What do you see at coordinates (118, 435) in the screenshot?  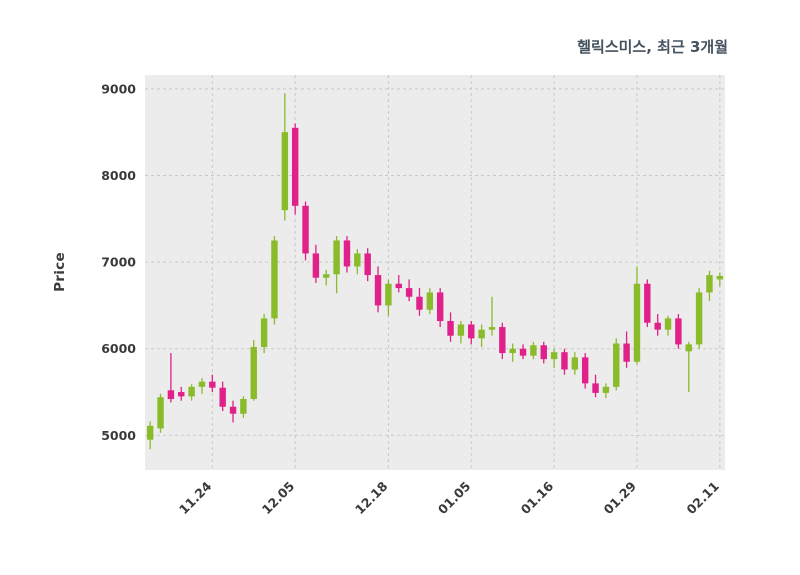 I see `y-tick-label: 5000` at bounding box center [118, 435].